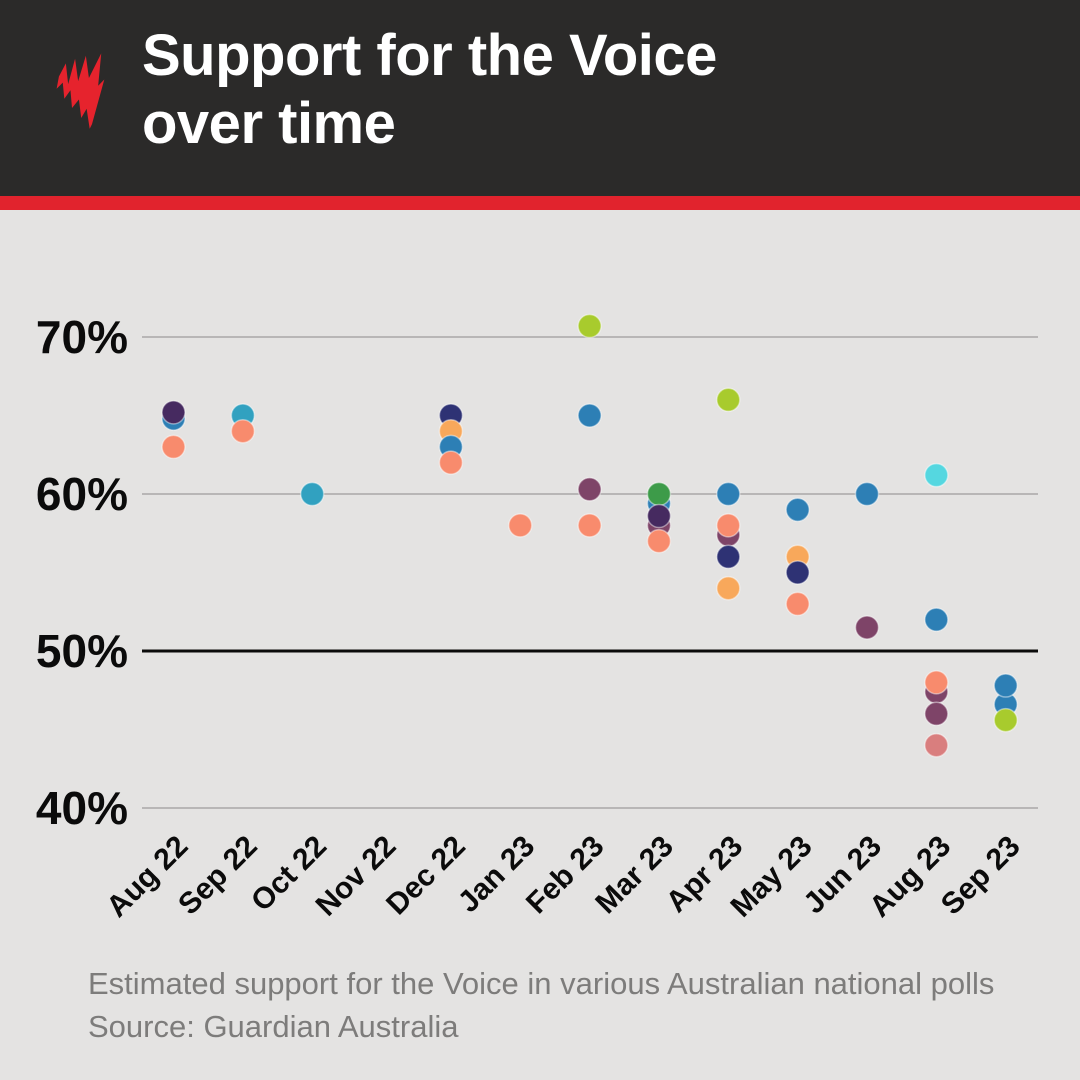 The height and width of the screenshot is (1080, 1080). Describe the element at coordinates (981, 876) in the screenshot. I see `x-axis-tick-label: Sep 23` at that location.